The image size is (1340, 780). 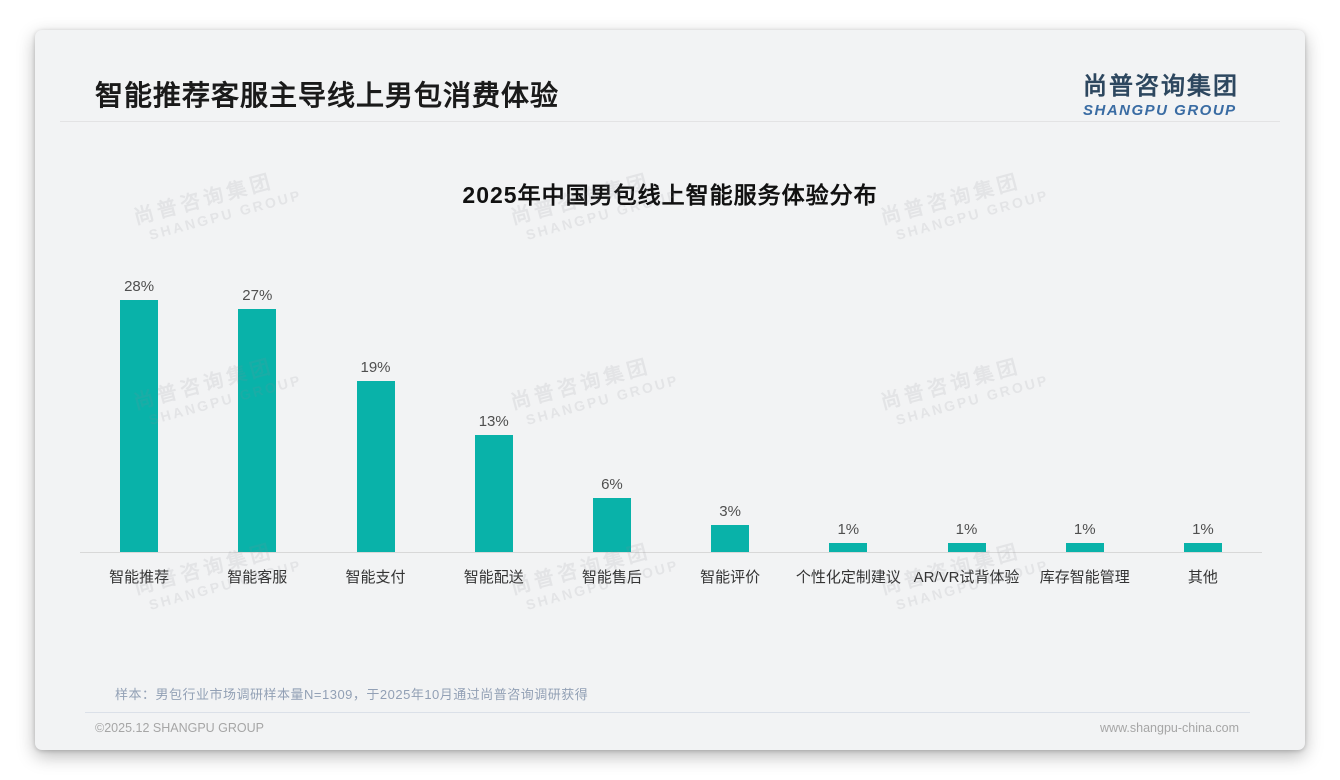 I want to click on bar-column: 13%, so click(x=494, y=414).